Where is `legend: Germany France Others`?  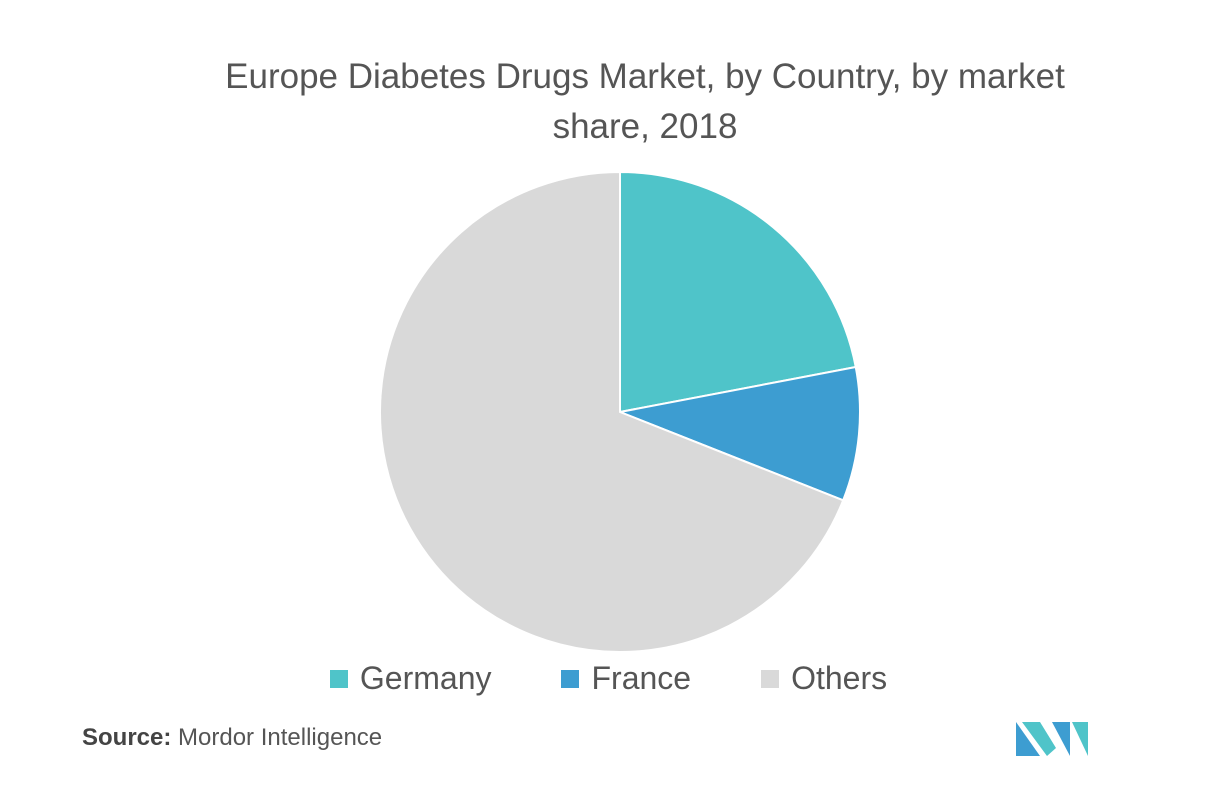 legend: Germany France Others is located at coordinates (608, 678).